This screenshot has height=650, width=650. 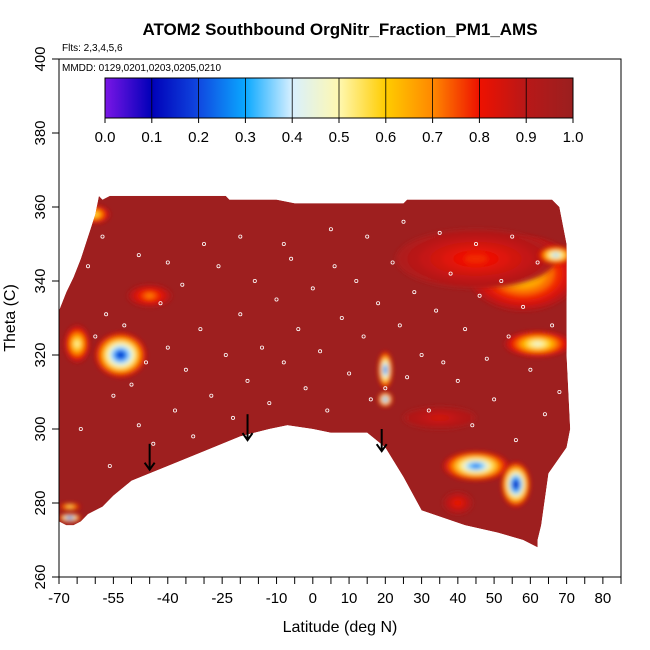 What do you see at coordinates (168, 598) in the screenshot?
I see `x-tick-label: -40` at bounding box center [168, 598].